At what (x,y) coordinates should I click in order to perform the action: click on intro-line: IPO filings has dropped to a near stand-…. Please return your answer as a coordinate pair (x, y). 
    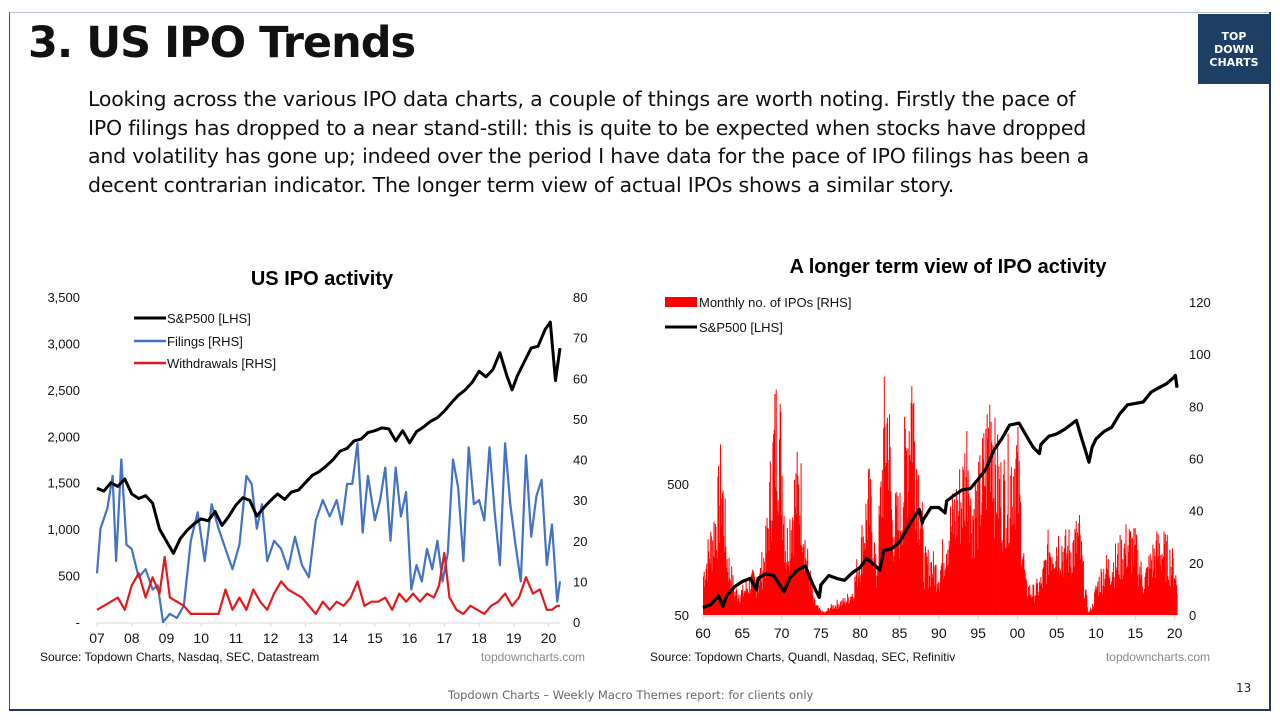
    Looking at the image, I should click on (587, 127).